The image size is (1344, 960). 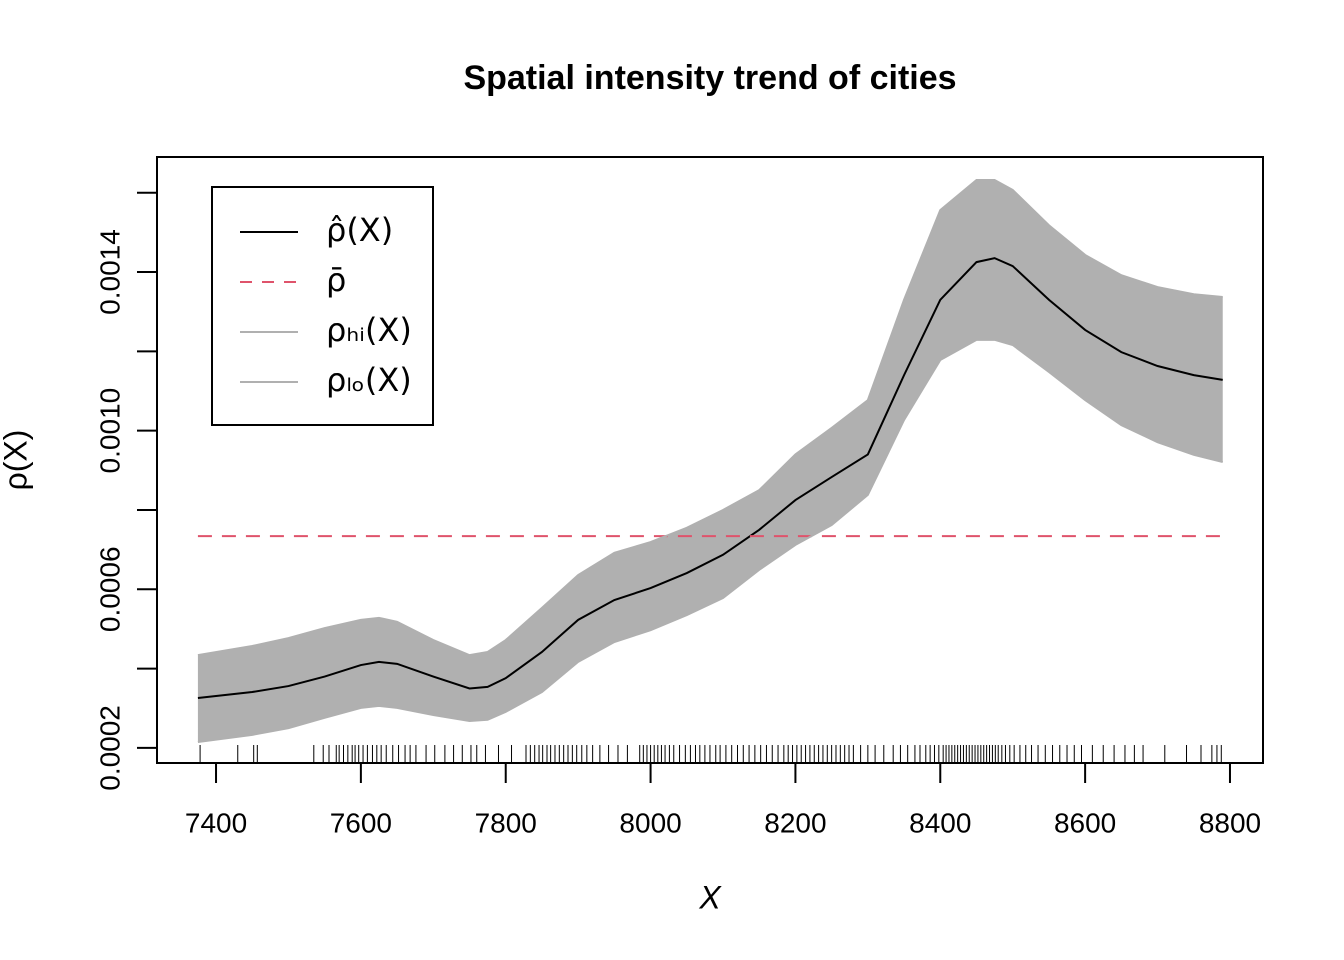 What do you see at coordinates (336, 280) in the screenshot?
I see `legend-label: ρ̄` at bounding box center [336, 280].